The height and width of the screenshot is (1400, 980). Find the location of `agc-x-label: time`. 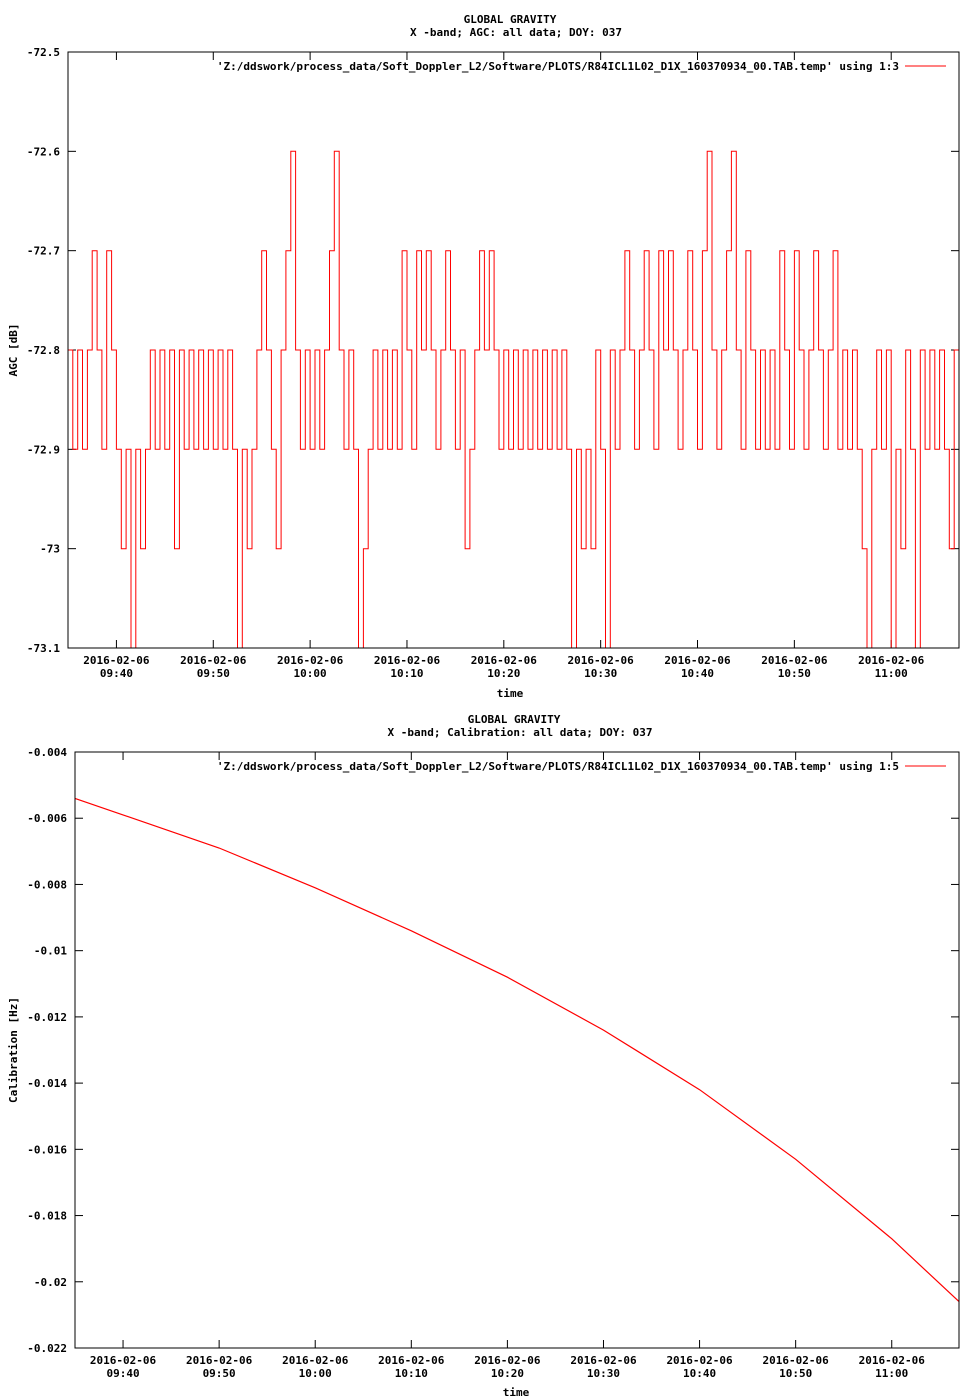

agc-x-label: time is located at coordinates (510, 693).